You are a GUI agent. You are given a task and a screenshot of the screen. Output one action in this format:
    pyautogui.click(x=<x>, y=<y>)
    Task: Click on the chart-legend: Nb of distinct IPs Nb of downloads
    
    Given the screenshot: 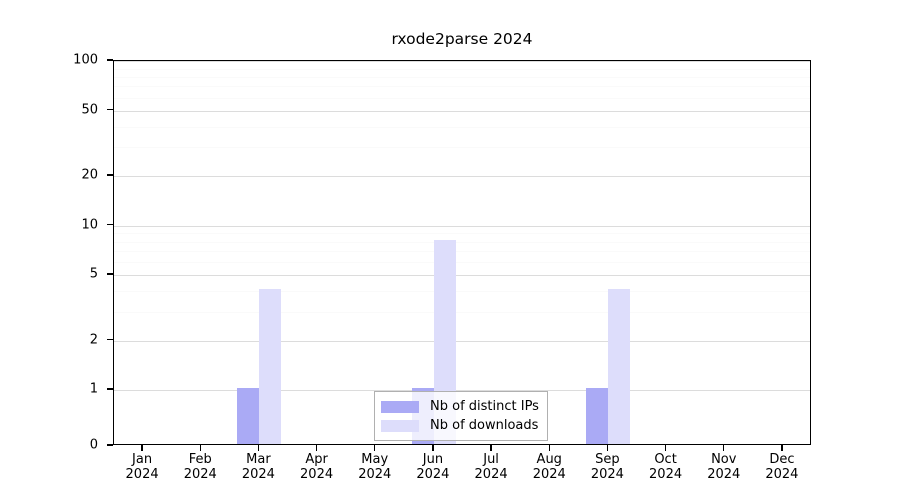 What is the action you would take?
    pyautogui.click(x=461, y=416)
    